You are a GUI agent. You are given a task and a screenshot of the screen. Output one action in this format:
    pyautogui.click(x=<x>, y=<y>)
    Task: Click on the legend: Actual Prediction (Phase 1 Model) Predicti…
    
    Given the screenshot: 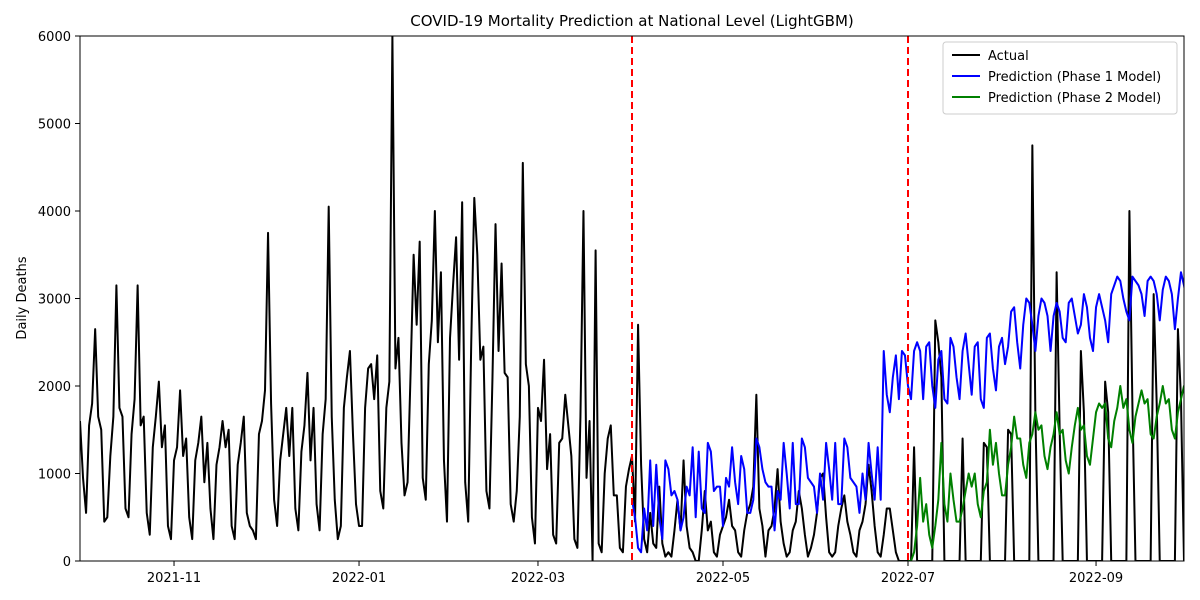 What is the action you would take?
    pyautogui.click(x=1060, y=78)
    